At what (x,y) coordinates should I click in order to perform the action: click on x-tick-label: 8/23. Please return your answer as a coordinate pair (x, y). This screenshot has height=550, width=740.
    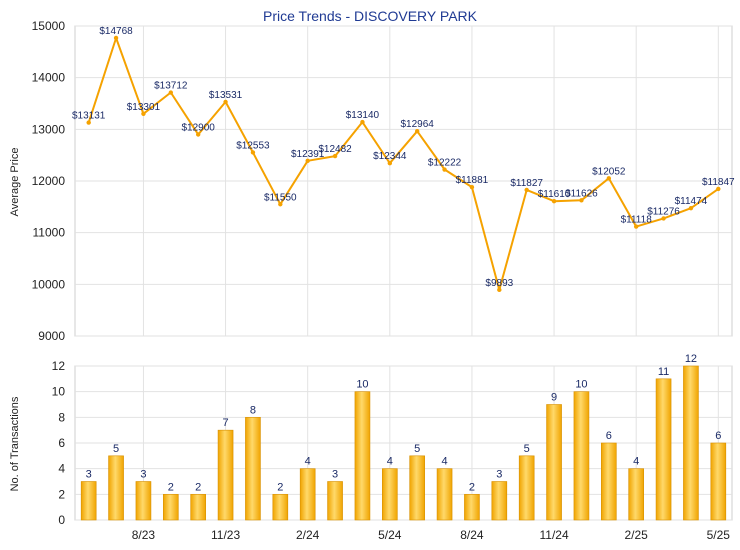
    Looking at the image, I should click on (144, 535).